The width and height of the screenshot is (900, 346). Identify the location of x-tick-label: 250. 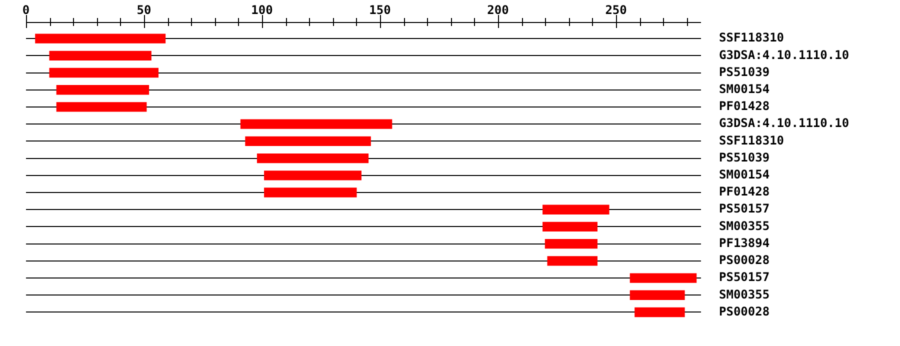
(616, 9).